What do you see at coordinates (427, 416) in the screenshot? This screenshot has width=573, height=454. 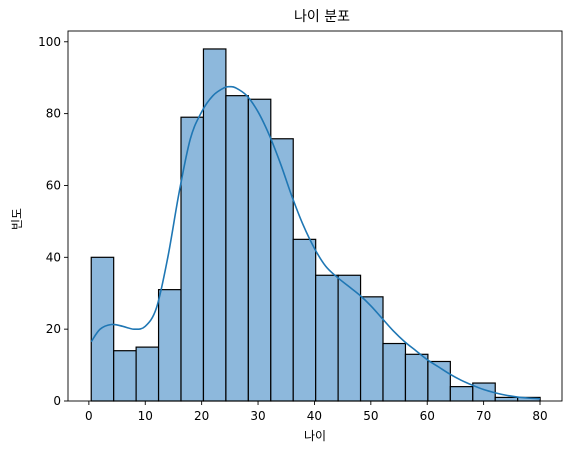 I see `x-tick-label: 60` at bounding box center [427, 416].